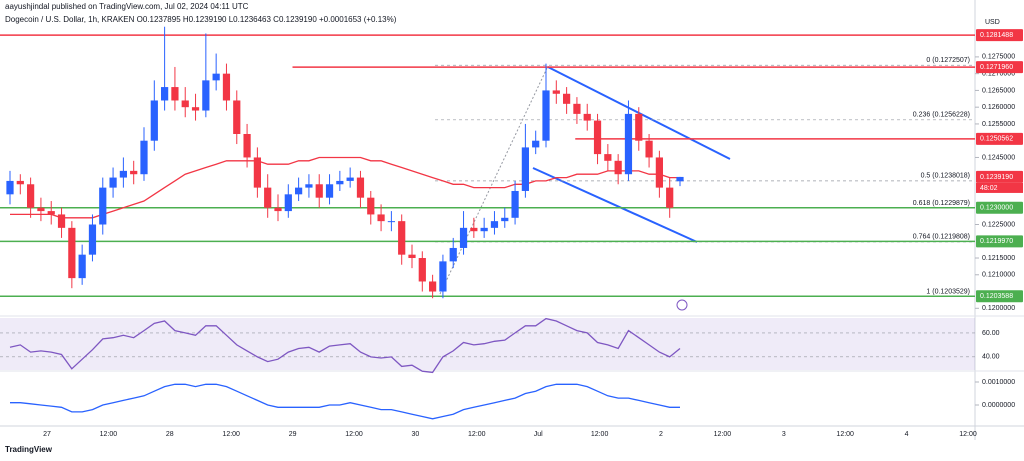 This screenshot has width=1024, height=461. I want to click on y-tick-label: 0.1200000, so click(998, 308).